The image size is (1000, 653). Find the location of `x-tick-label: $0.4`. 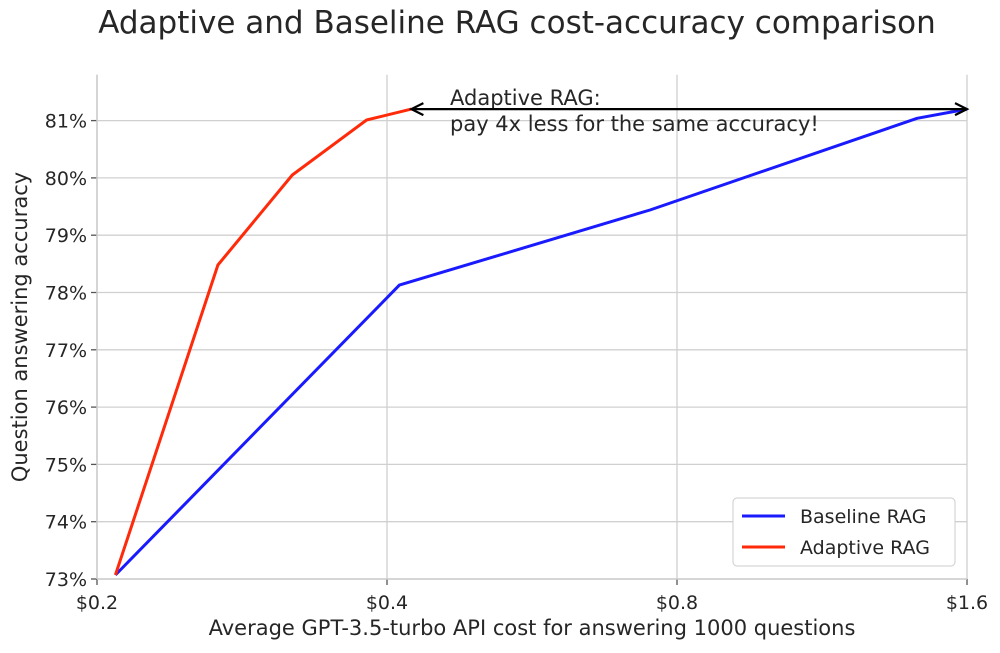

x-tick-label: $0.4 is located at coordinates (387, 603).